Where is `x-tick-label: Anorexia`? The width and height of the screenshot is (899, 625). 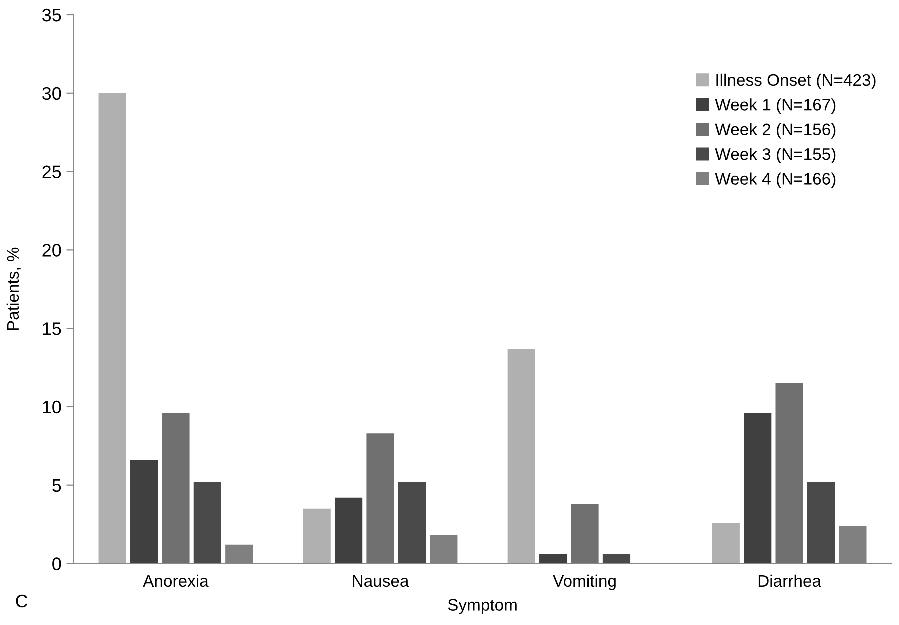
x-tick-label: Anorexia is located at coordinates (176, 581).